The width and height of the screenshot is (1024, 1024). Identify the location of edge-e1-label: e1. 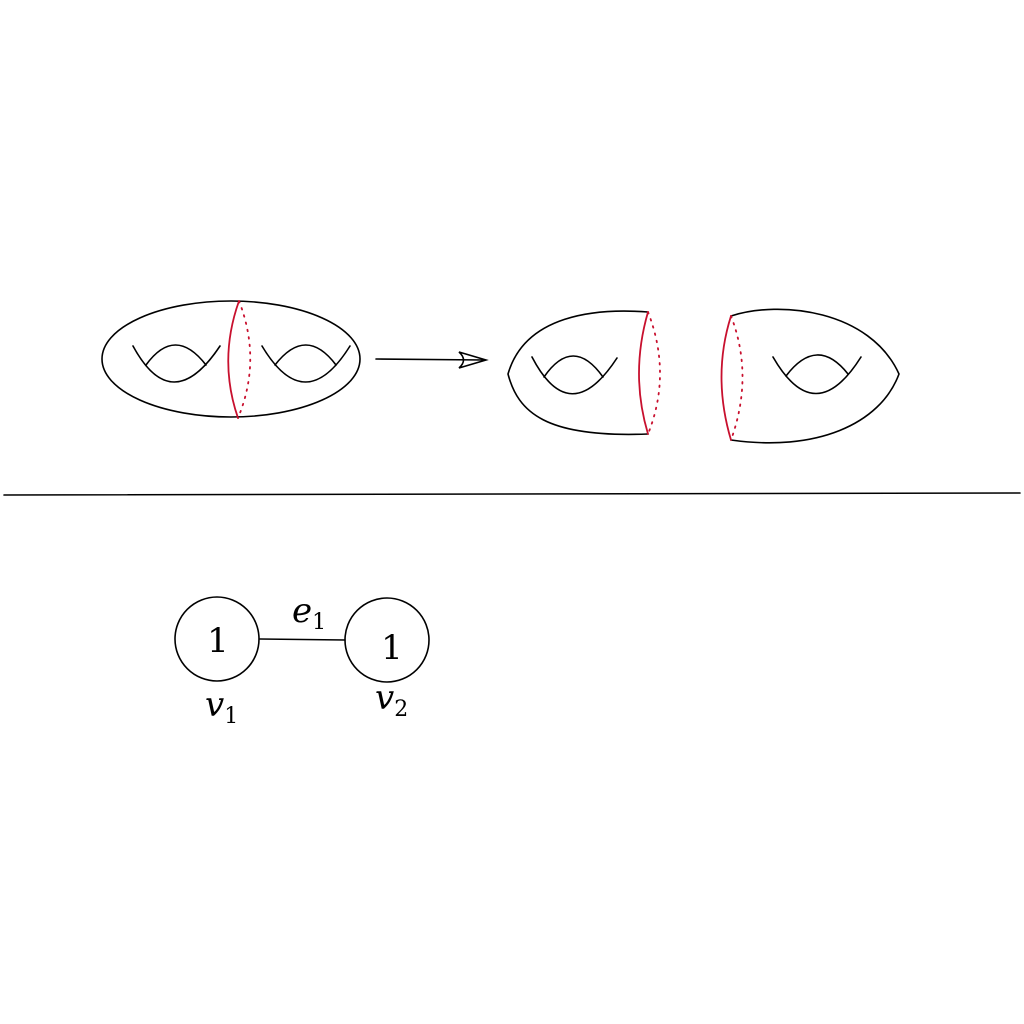
(309, 613).